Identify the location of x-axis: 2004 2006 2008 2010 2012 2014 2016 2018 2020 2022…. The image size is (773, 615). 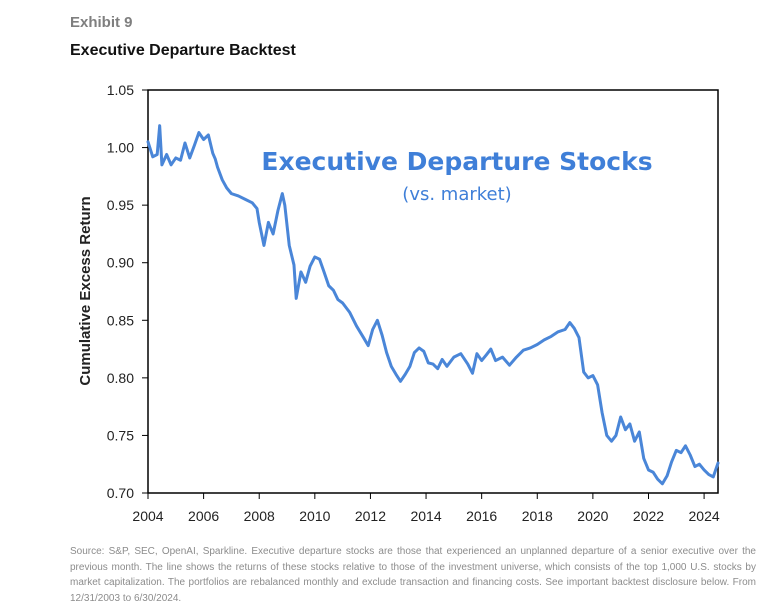
(426, 508).